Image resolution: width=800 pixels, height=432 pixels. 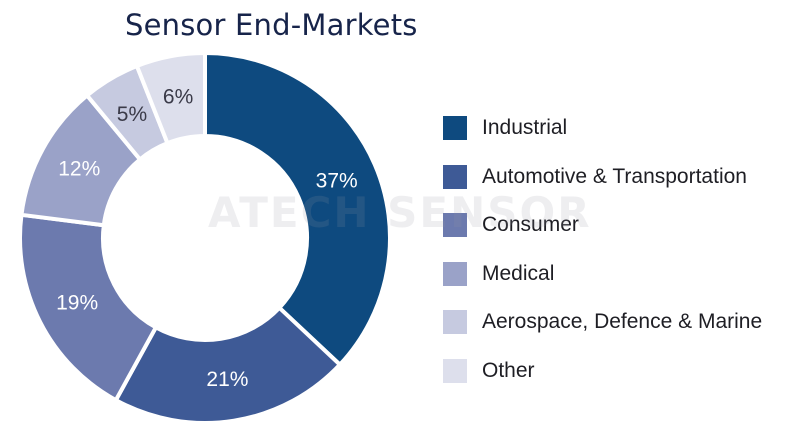 What do you see at coordinates (79, 168) in the screenshot?
I see `slice-label-4: 12%` at bounding box center [79, 168].